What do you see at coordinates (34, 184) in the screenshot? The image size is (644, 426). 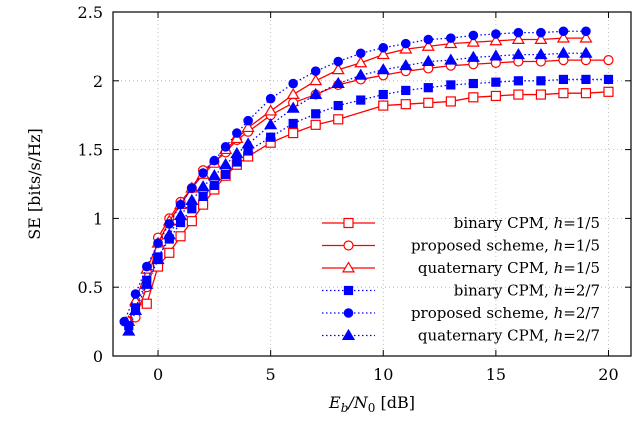 I see `y-axis-title: SE [bits/s/Hz]` at bounding box center [34, 184].